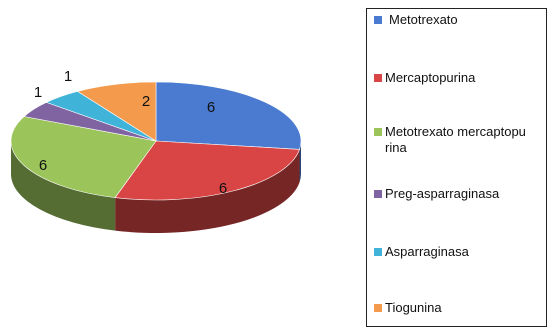 This screenshot has width=554, height=329. I want to click on pie-slice-metotrexato-mercaptopu-rina, so click(83, 157).